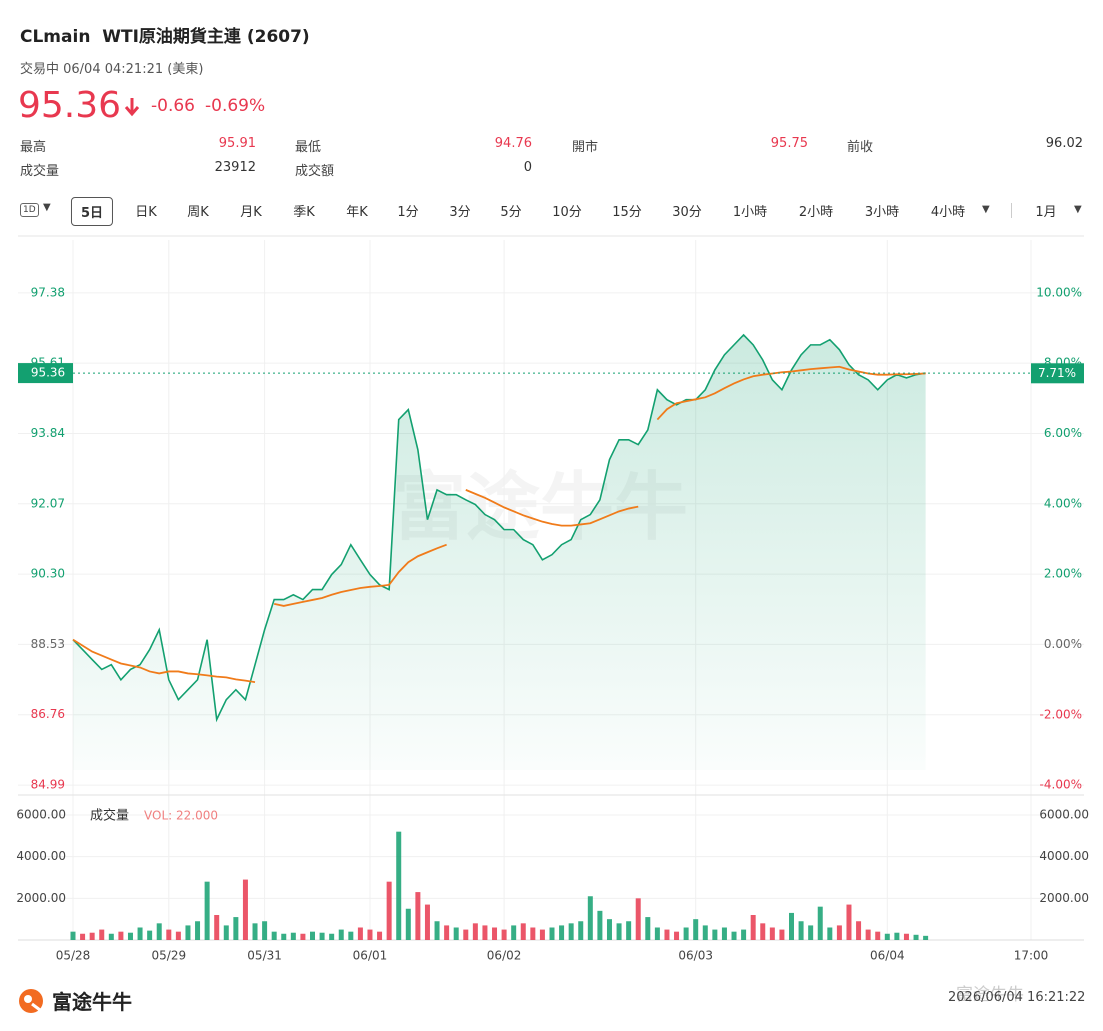  I want to click on y2-tick-label: -4.00%, so click(1061, 785).